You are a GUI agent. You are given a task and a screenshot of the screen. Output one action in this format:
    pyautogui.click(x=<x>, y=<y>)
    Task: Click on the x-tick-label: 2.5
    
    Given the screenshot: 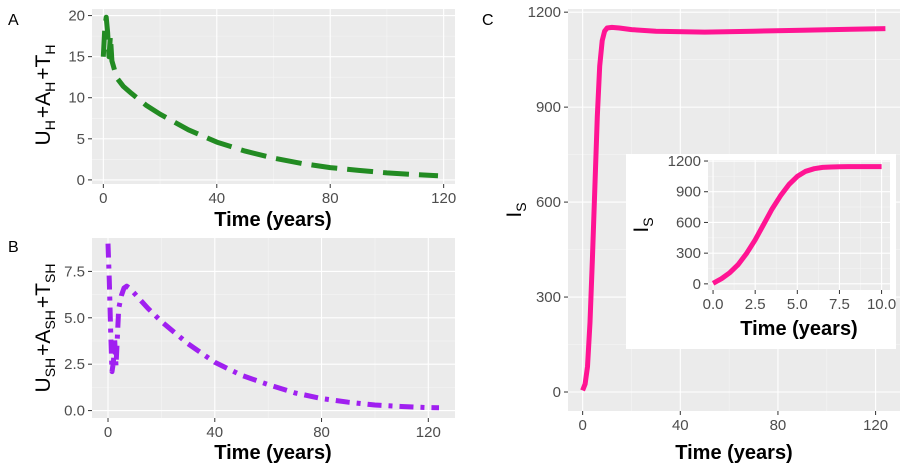 What is the action you would take?
    pyautogui.click(x=755, y=304)
    